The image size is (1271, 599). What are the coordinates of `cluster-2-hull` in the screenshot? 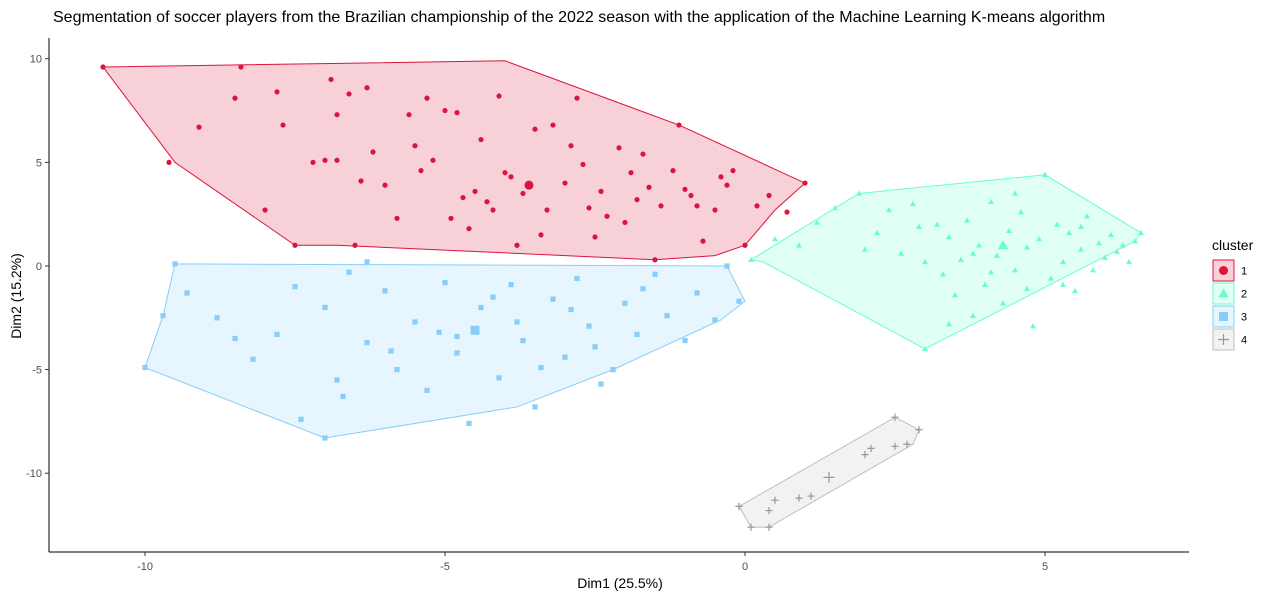 It's located at (945, 262).